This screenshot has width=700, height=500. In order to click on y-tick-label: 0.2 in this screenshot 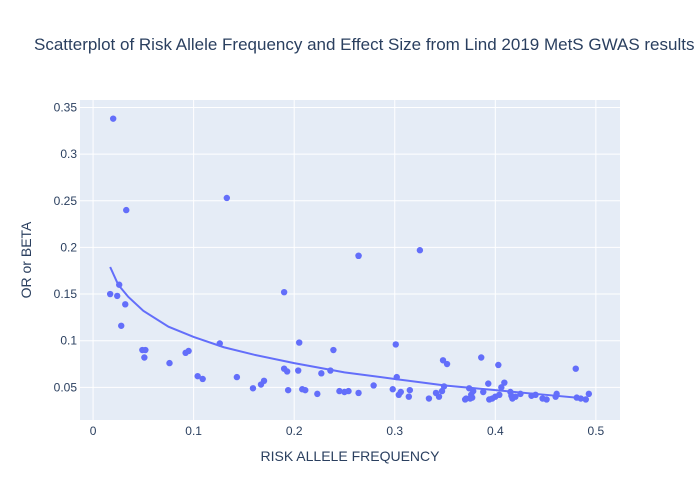, I will do `click(68, 247)`.